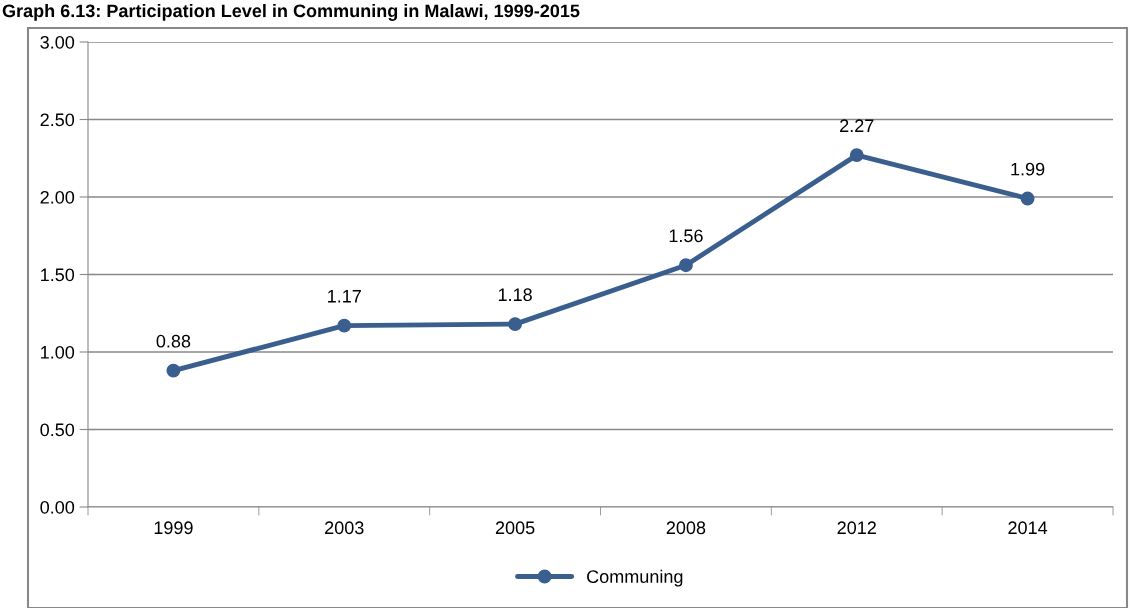  What do you see at coordinates (57, 197) in the screenshot?
I see `y-tick-label: 2.00` at bounding box center [57, 197].